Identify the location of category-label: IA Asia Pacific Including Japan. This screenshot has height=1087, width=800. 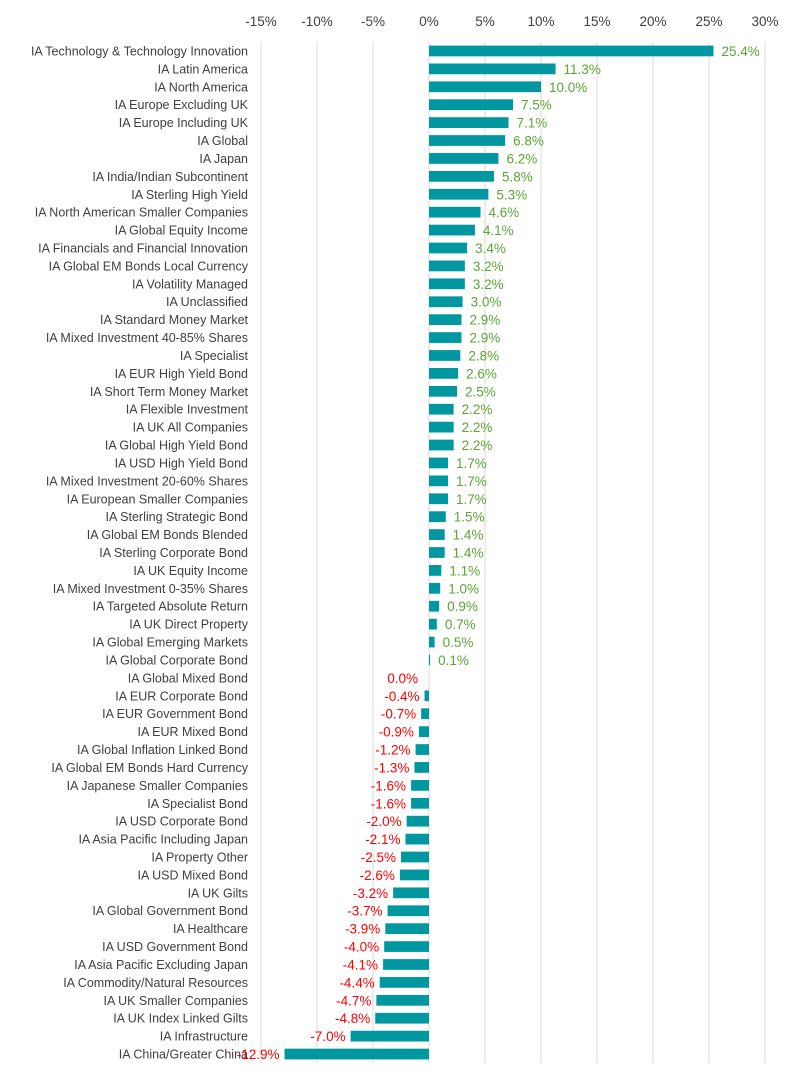
(163, 840).